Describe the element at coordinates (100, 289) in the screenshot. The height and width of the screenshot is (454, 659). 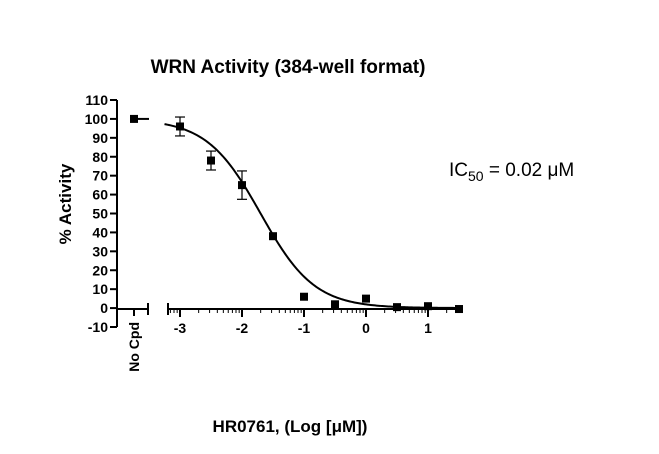
I see `y-tick-label: 10` at that location.